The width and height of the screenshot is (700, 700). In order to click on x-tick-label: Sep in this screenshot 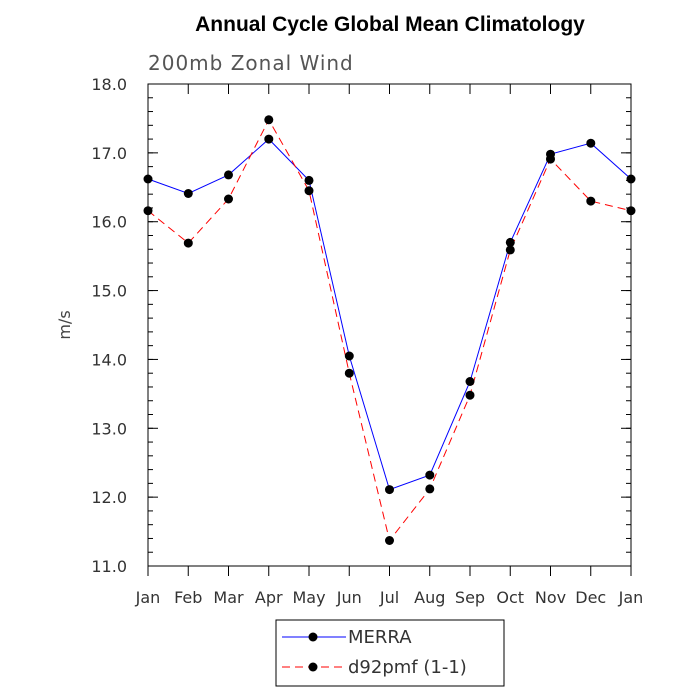, I will do `click(470, 597)`.